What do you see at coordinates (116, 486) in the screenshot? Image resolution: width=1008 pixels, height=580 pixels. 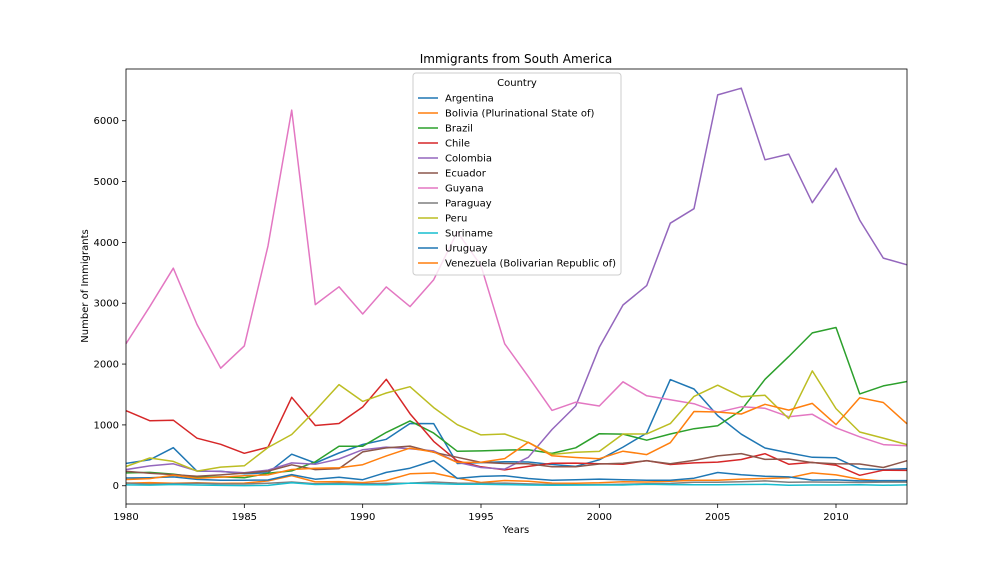 I see `y-tick-label-0: 0` at bounding box center [116, 486].